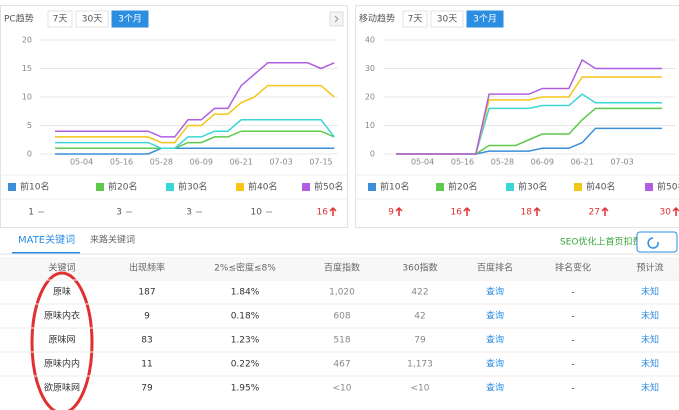  I want to click on x-tick-label: 07-03, so click(280, 162).